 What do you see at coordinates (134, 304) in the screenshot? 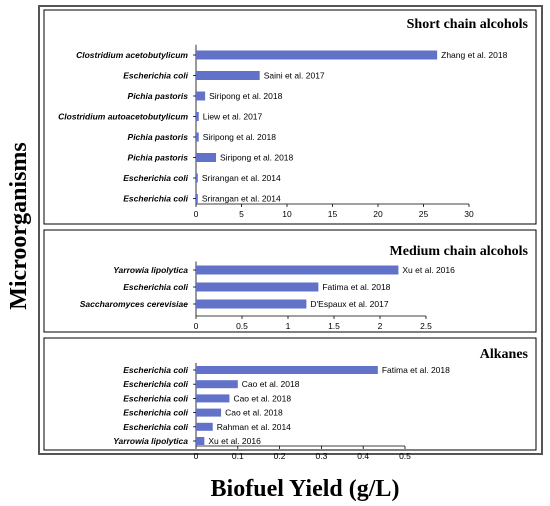
I see `category-label: Saccharomyces cerevisiae` at bounding box center [134, 304].